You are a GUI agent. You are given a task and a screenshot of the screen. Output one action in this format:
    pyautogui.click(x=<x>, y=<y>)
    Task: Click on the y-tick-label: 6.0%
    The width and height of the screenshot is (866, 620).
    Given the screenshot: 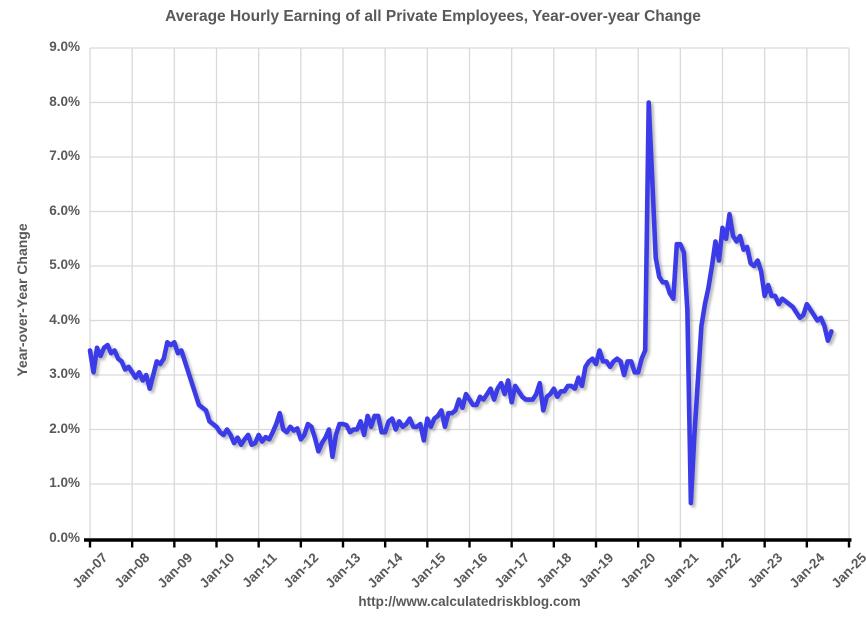 What is the action you would take?
    pyautogui.click(x=64, y=210)
    